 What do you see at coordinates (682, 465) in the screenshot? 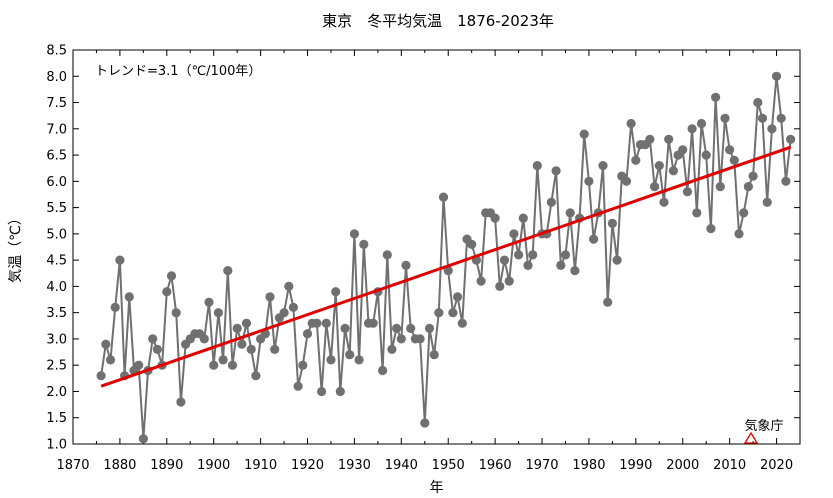
I see `x-tick-label: 2000` at bounding box center [682, 465].